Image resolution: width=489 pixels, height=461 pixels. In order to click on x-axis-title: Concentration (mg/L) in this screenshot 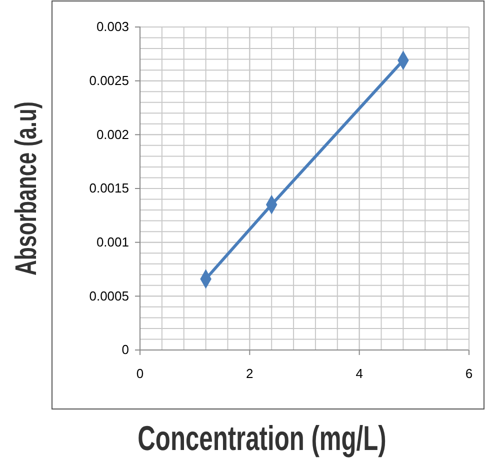, I will do `click(262, 439)`.